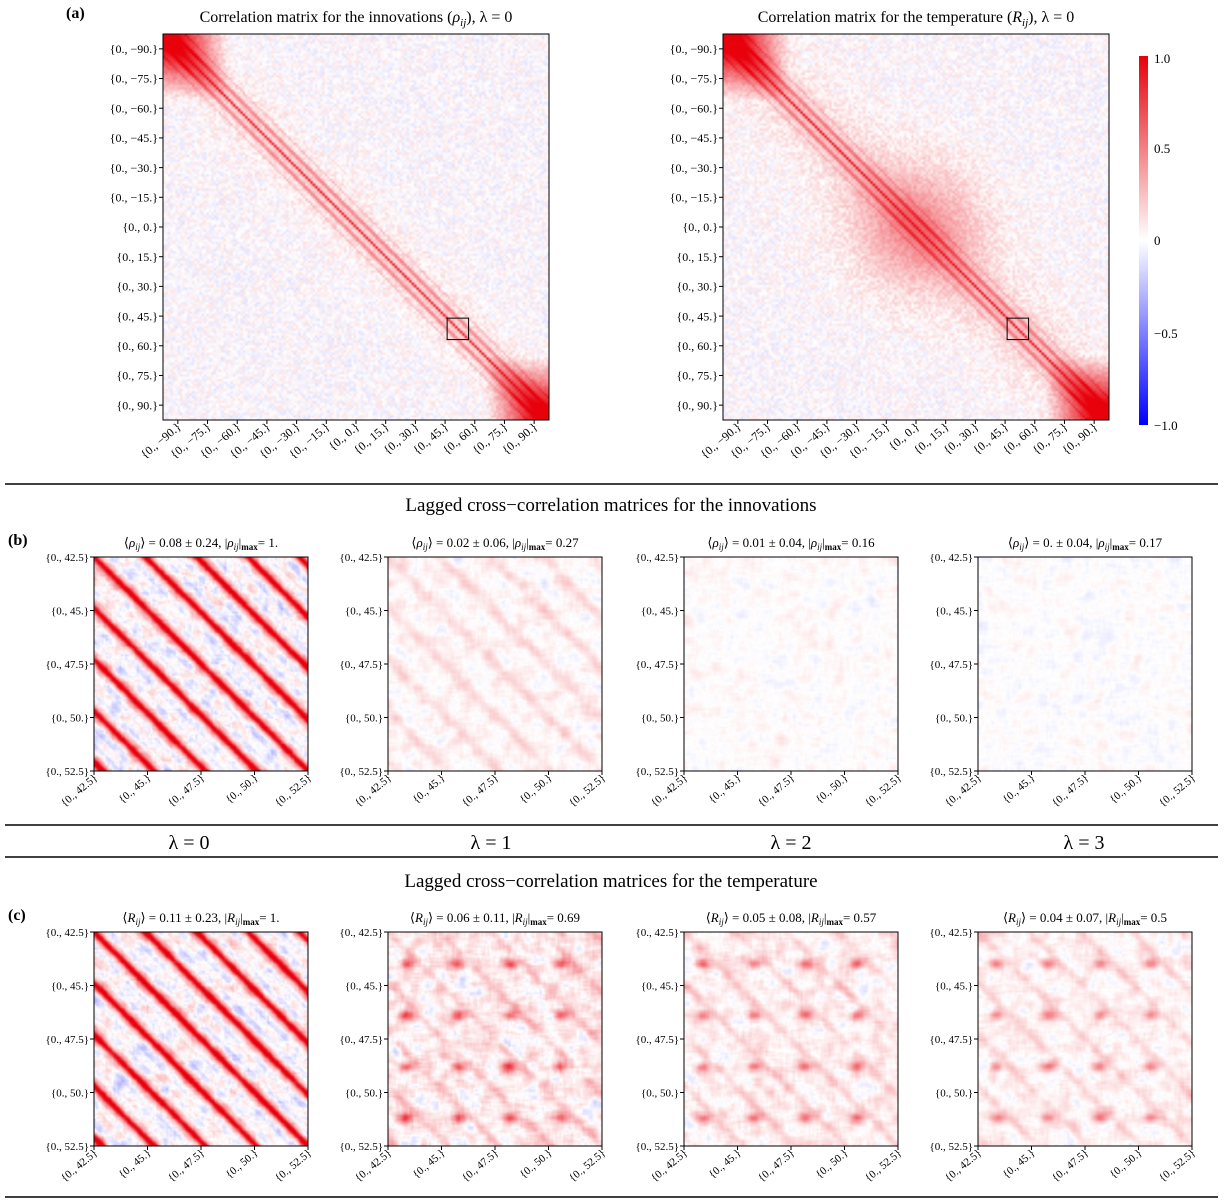 The image size is (1225, 1201). What do you see at coordinates (134, 108) in the screenshot?
I see `y-tick-label: {0., −60.}` at bounding box center [134, 108].